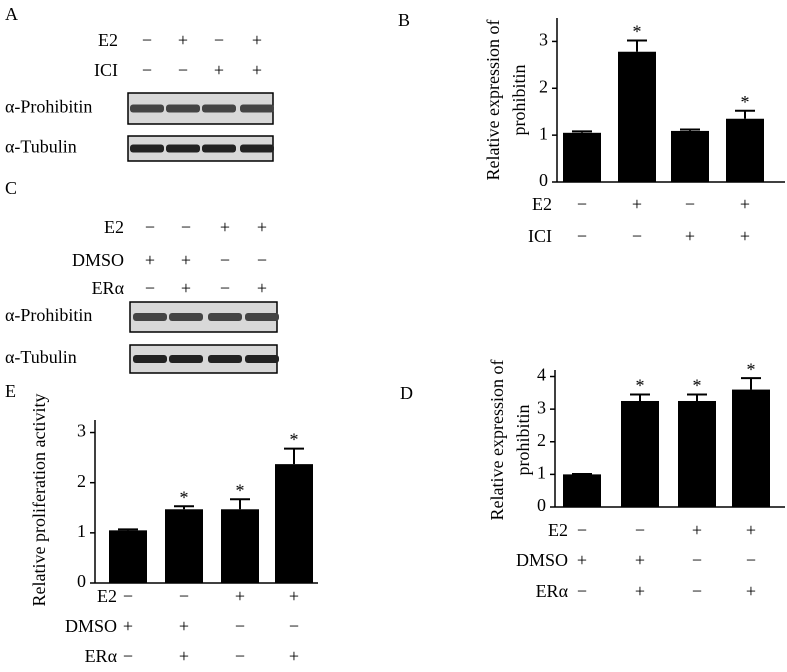 The width and height of the screenshot is (787, 672). I want to click on y-axis-label: Relative proliferation activity, so click(39, 500).